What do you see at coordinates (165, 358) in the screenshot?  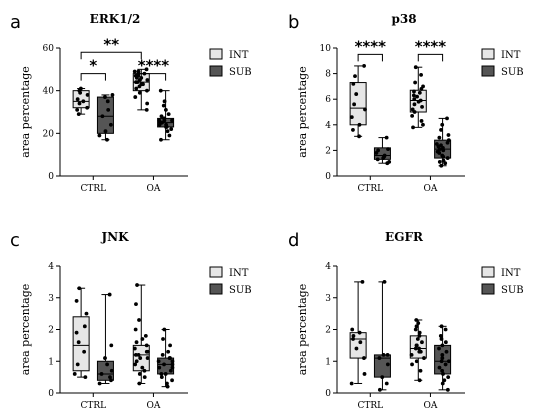 I see `box-oa-sub` at bounding box center [165, 358].